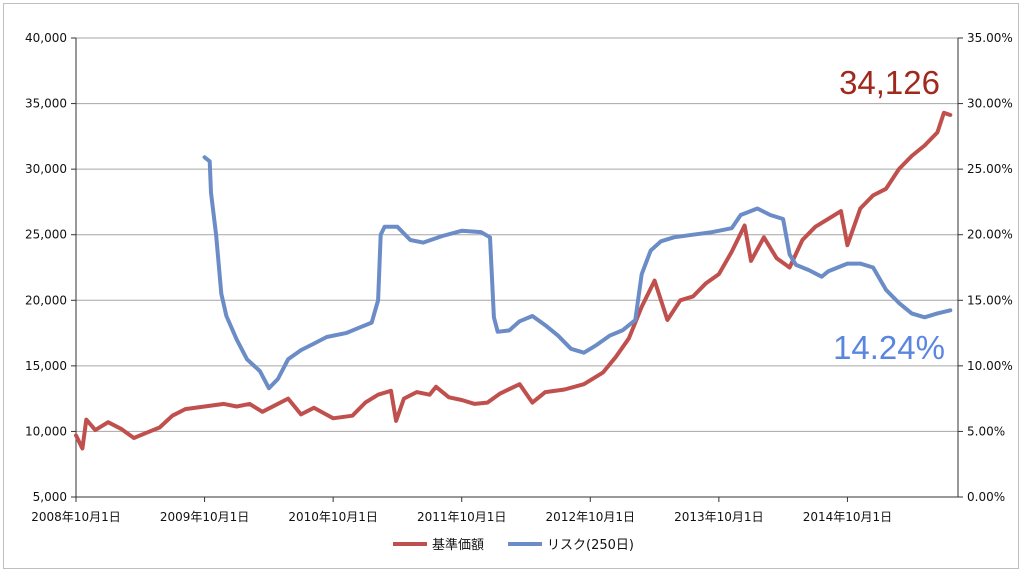 The width and height of the screenshot is (1024, 573). I want to click on right-tick-label: 35.00%, so click(990, 38).